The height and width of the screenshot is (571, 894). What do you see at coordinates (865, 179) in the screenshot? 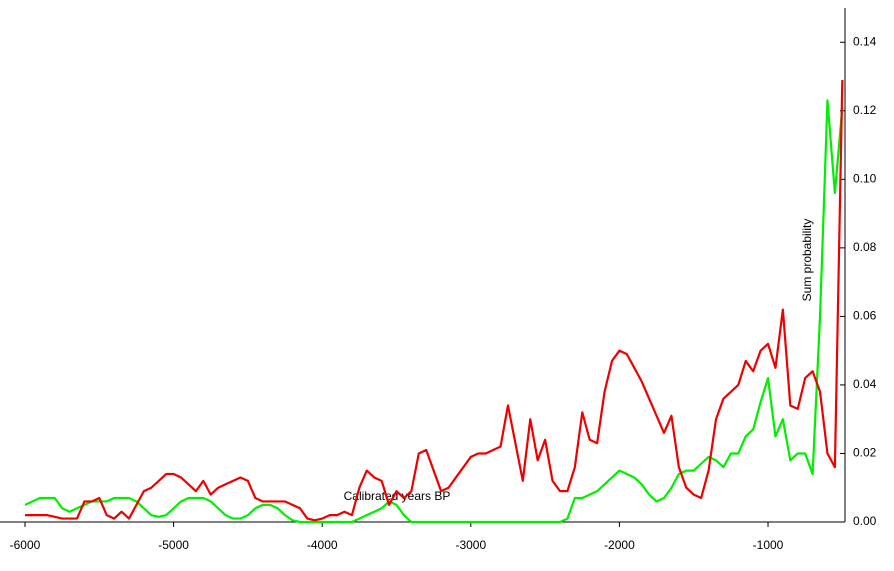
I see `y-tick-label: 0.10` at bounding box center [865, 179].